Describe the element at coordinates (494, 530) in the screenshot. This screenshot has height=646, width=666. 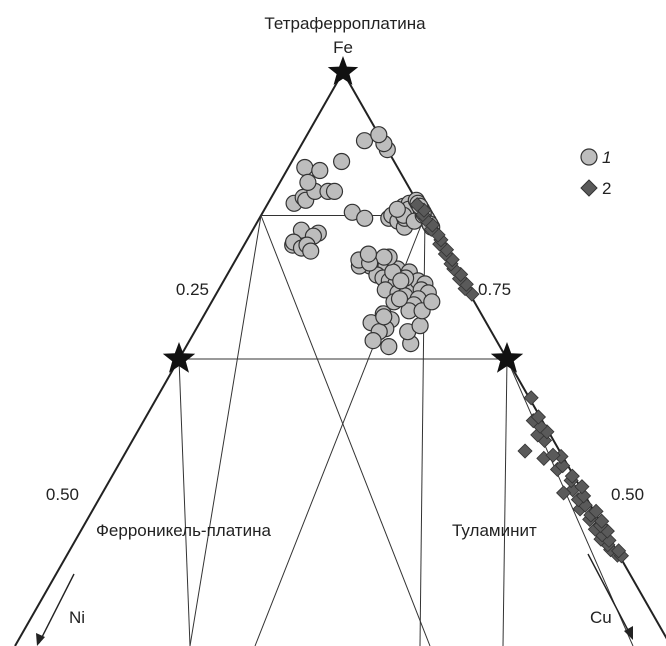
I see `label-tulameenite: Туламинит` at that location.